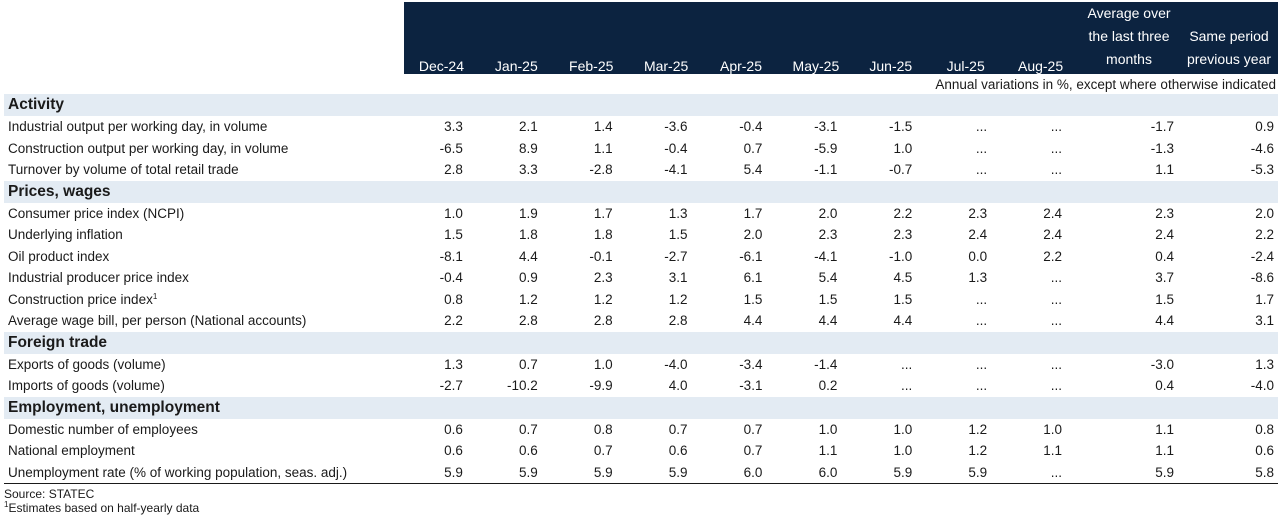  I want to click on section-title: Foreign trade, so click(641, 342).